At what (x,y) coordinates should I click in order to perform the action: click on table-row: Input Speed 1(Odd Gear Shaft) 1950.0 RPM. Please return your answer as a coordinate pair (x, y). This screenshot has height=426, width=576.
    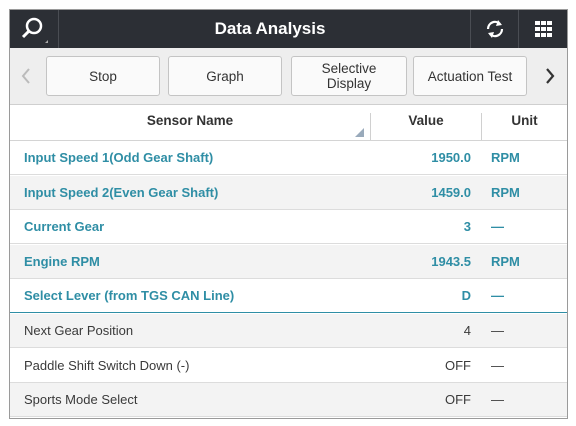
    Looking at the image, I should click on (288, 158).